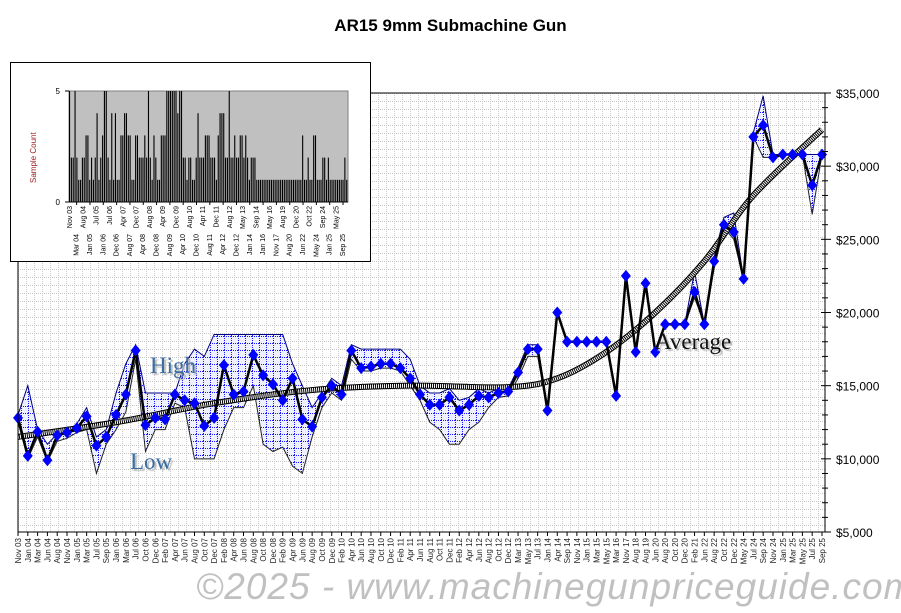  What do you see at coordinates (498, 549) in the screenshot?
I see `x-tick-label: Oct 12` at bounding box center [498, 549].